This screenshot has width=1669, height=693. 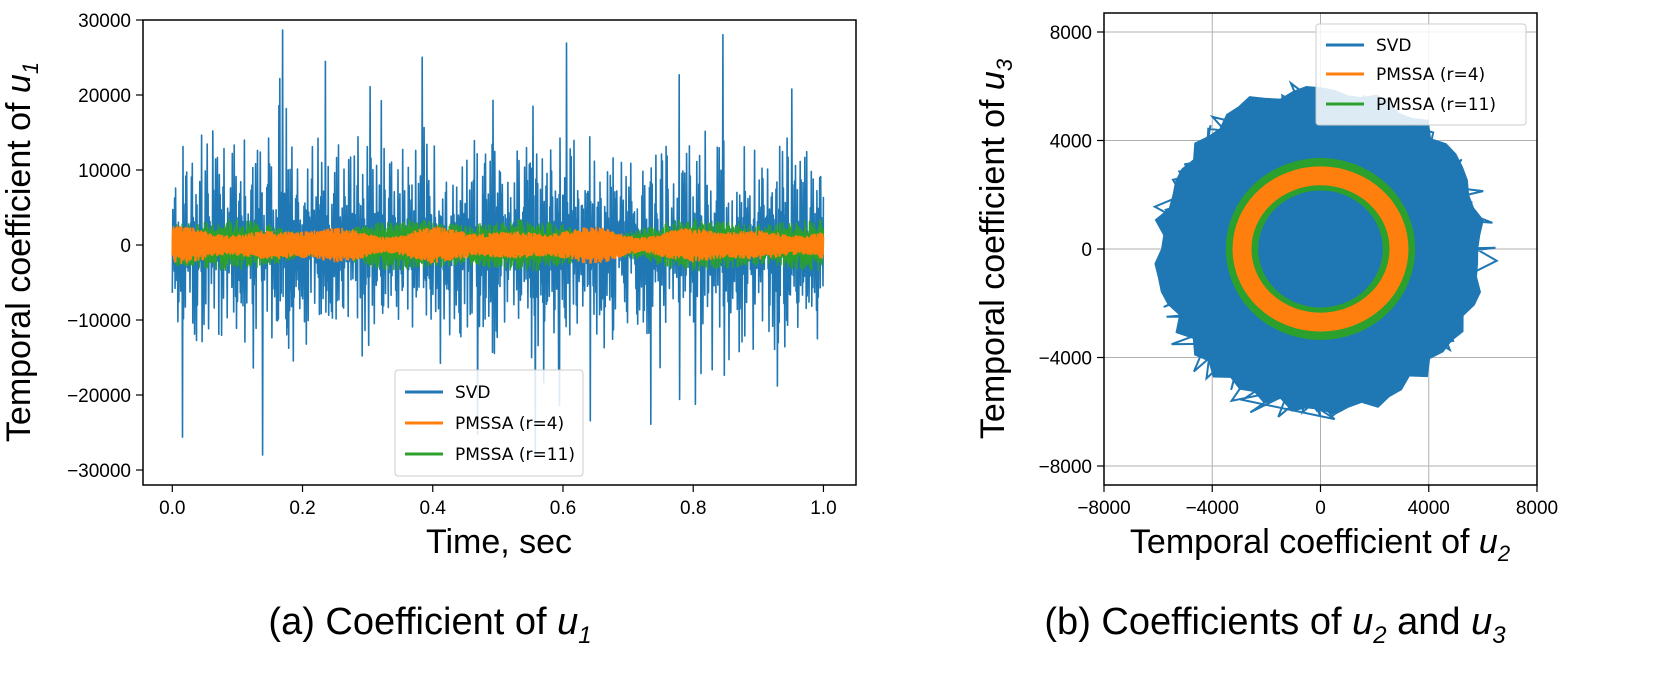 I want to click on chart-a-x-tick-label: 0.2, so click(x=302, y=508).